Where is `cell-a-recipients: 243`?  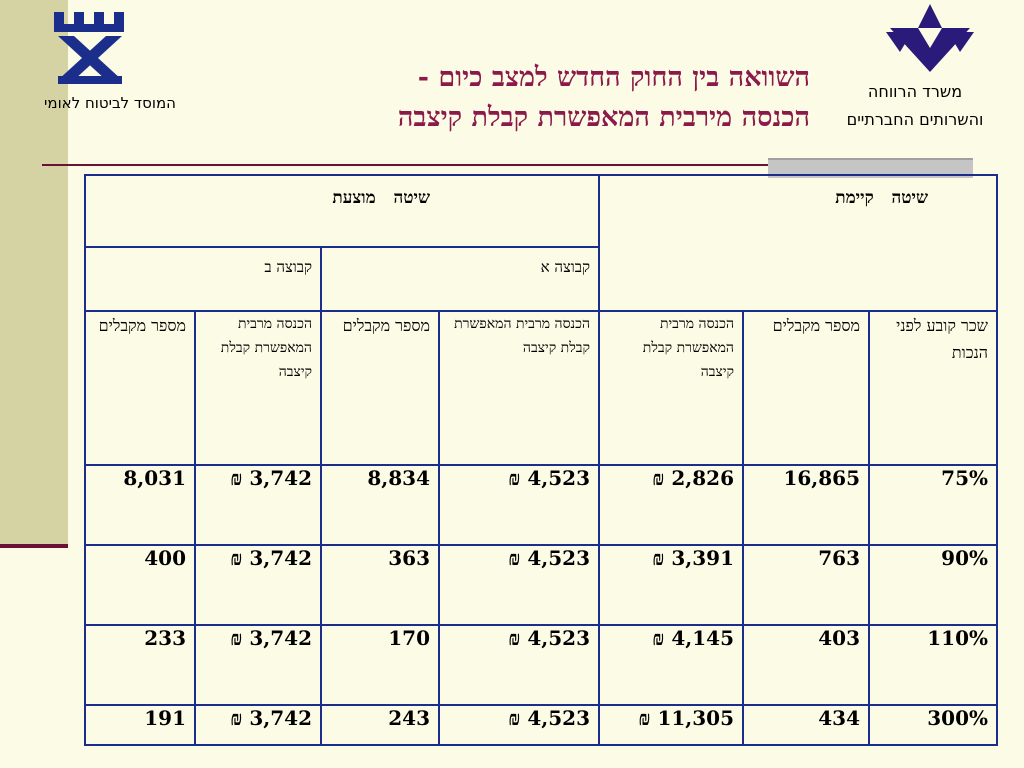
cell-a-recipients: 243 is located at coordinates (380, 725).